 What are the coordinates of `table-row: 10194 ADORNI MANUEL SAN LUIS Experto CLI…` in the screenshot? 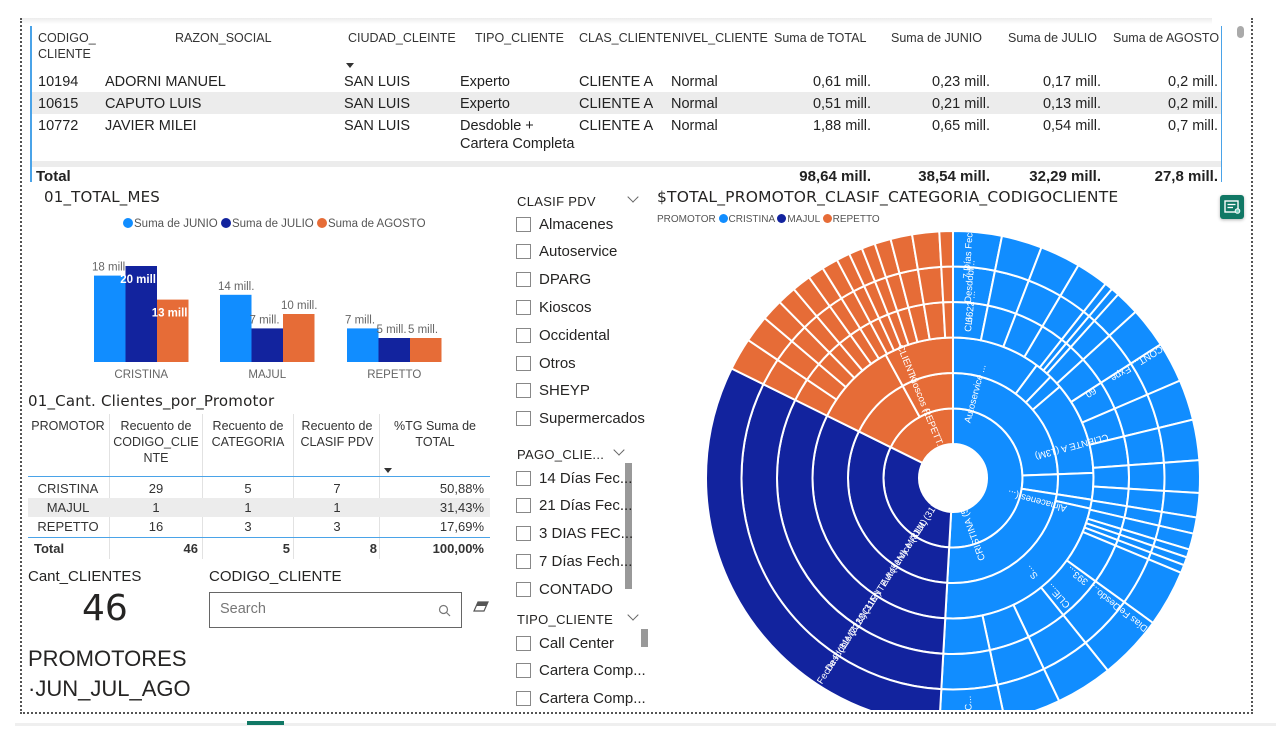 It's located at (626, 81).